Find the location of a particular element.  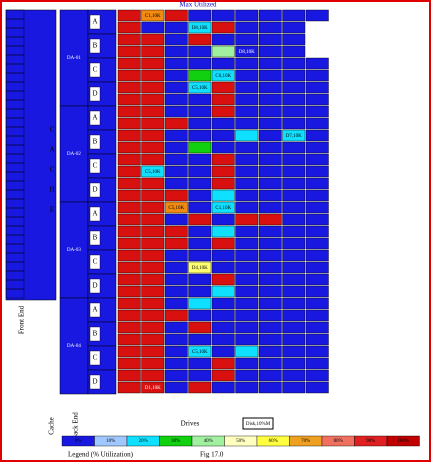

legend-title: Legend (% Utilization) is located at coordinates (101, 455).